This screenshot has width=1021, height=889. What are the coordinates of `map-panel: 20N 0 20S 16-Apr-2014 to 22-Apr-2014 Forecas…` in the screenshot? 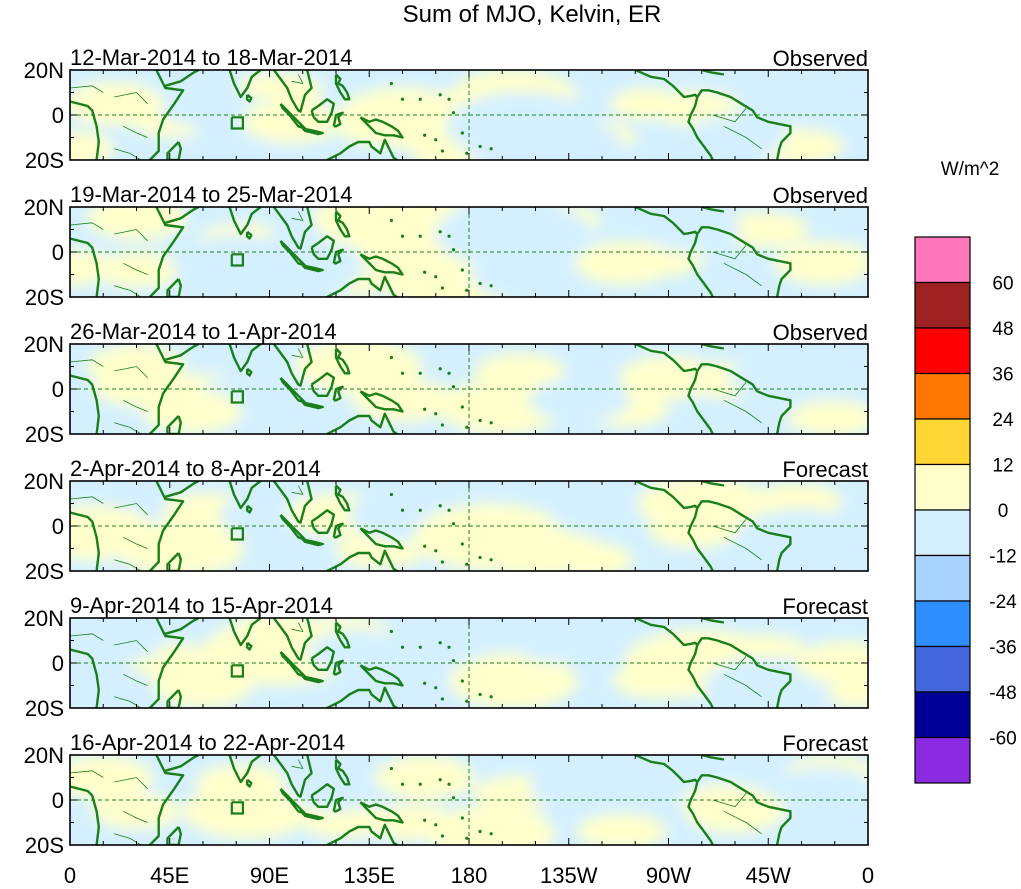 It's located at (446, 794).